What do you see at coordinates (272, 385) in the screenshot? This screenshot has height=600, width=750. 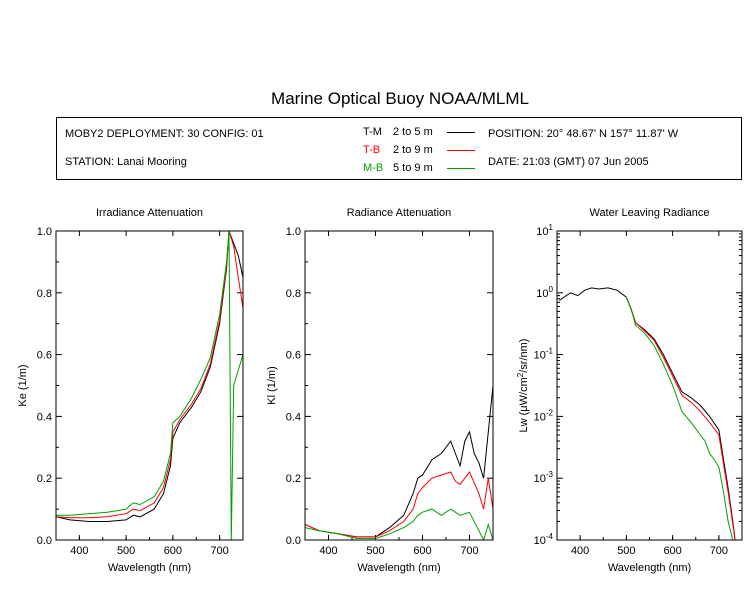 I see `y-axis-label: Kl (1/m)` at bounding box center [272, 385].